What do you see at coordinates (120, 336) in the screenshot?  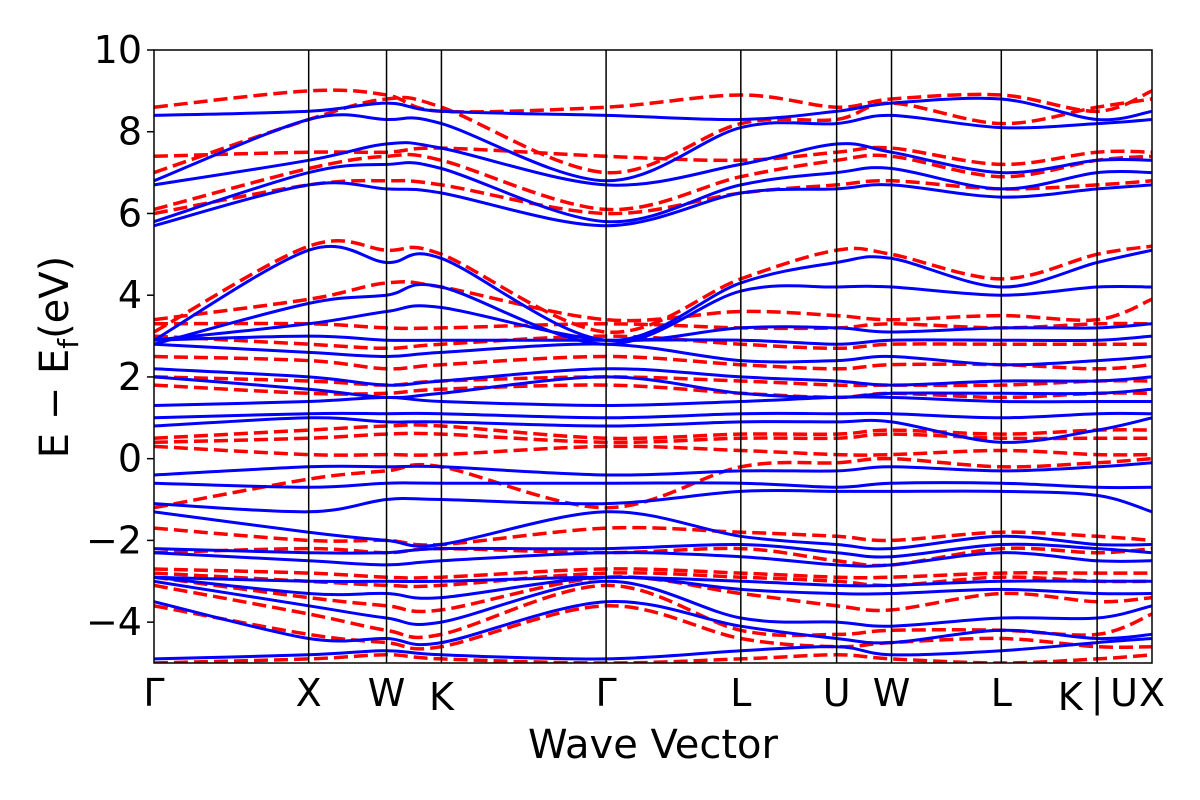 I see `y-axis-ticks: 10 8 6 4 2 0 −2 −4` at bounding box center [120, 336].